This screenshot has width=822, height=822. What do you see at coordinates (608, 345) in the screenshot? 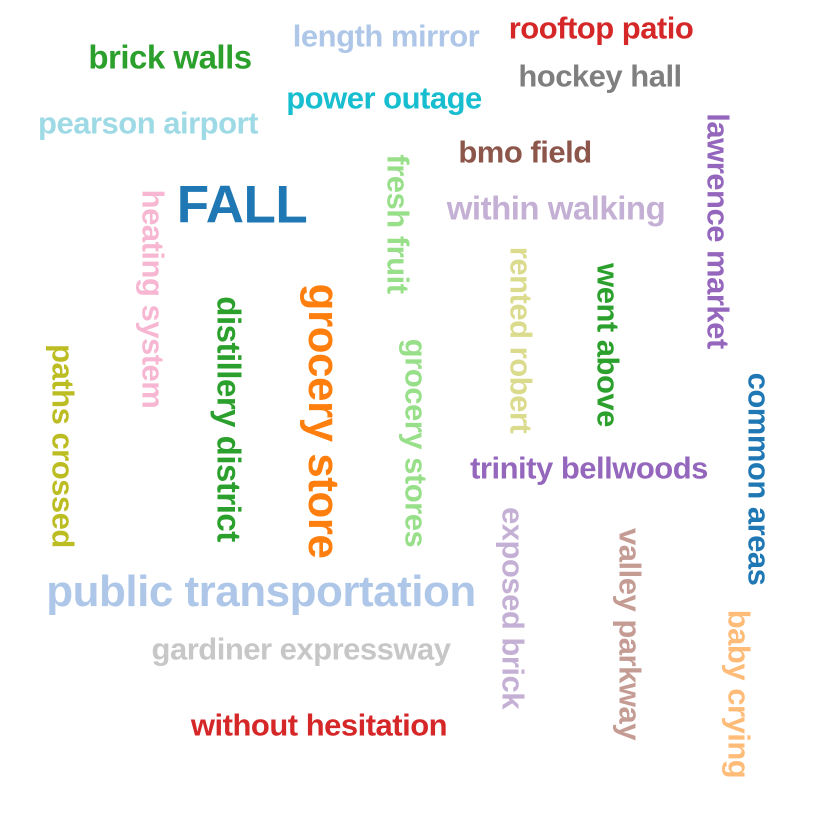
I see `word-went-above: went above` at bounding box center [608, 345].